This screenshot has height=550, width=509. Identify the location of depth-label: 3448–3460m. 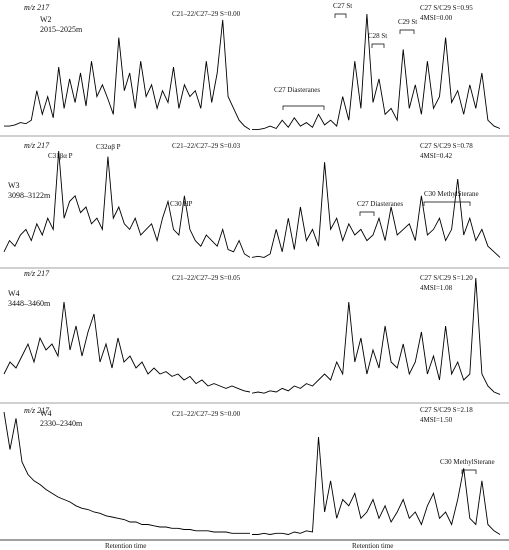
(29, 303).